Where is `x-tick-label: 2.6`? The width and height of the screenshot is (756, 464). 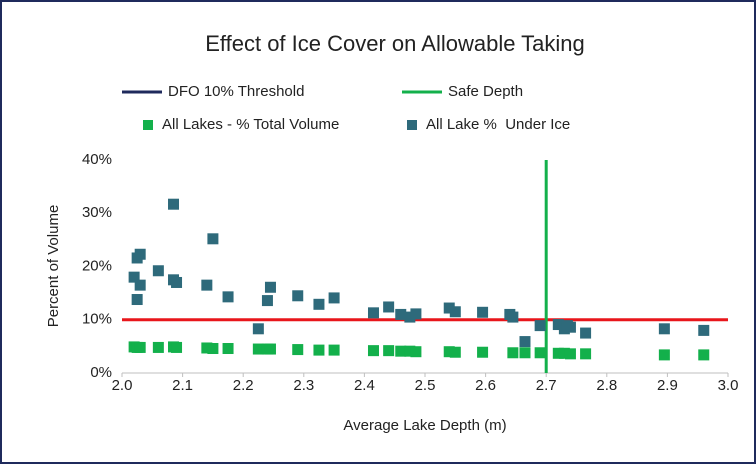
x-tick-label: 2.6 is located at coordinates (485, 385).